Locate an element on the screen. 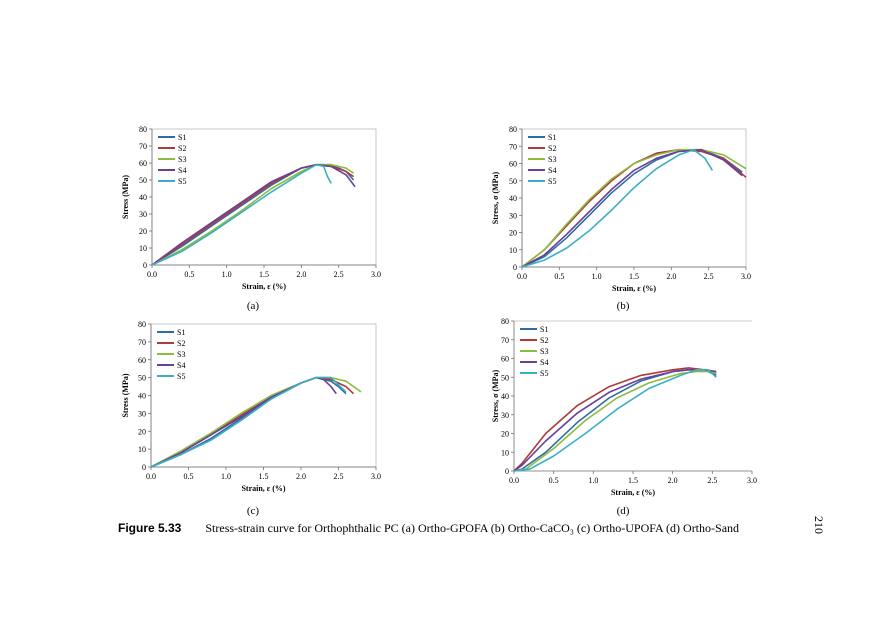  series-line-s2 is located at coordinates (615, 419).